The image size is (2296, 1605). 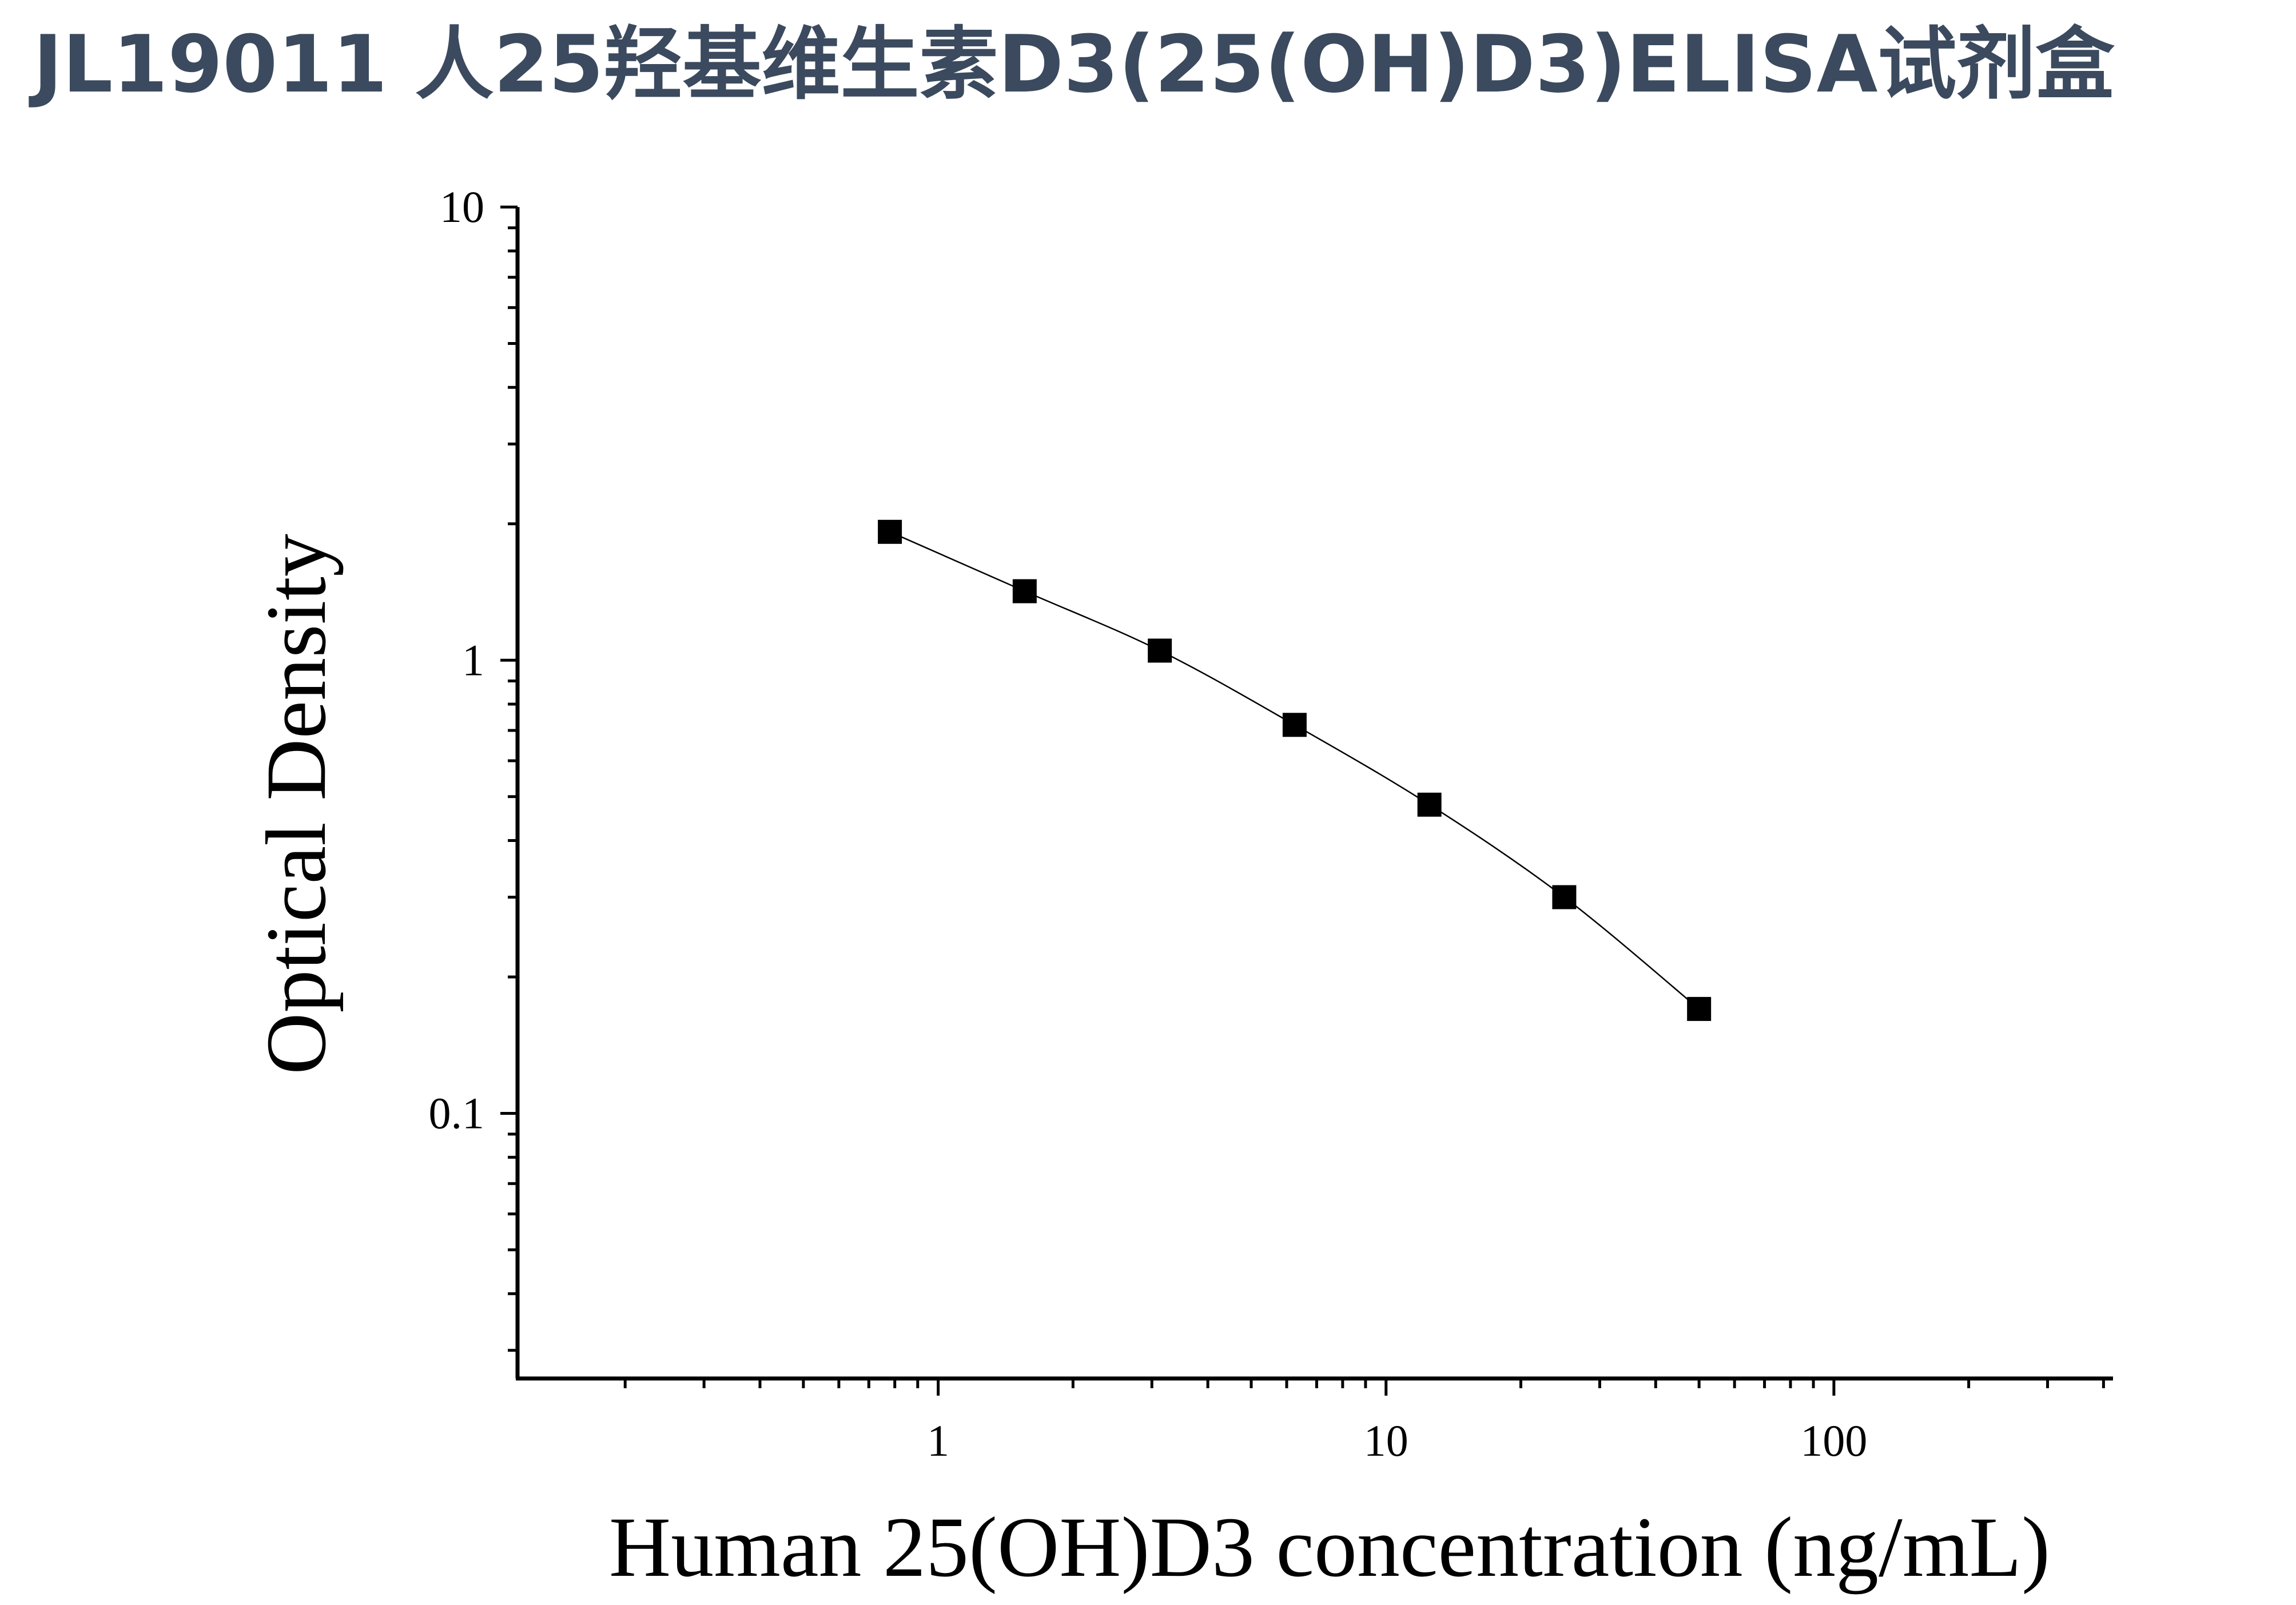 I want to click on x-axis-title: Human 25(OH)D3 concentration (ng/mL), so click(x=1329, y=1547).